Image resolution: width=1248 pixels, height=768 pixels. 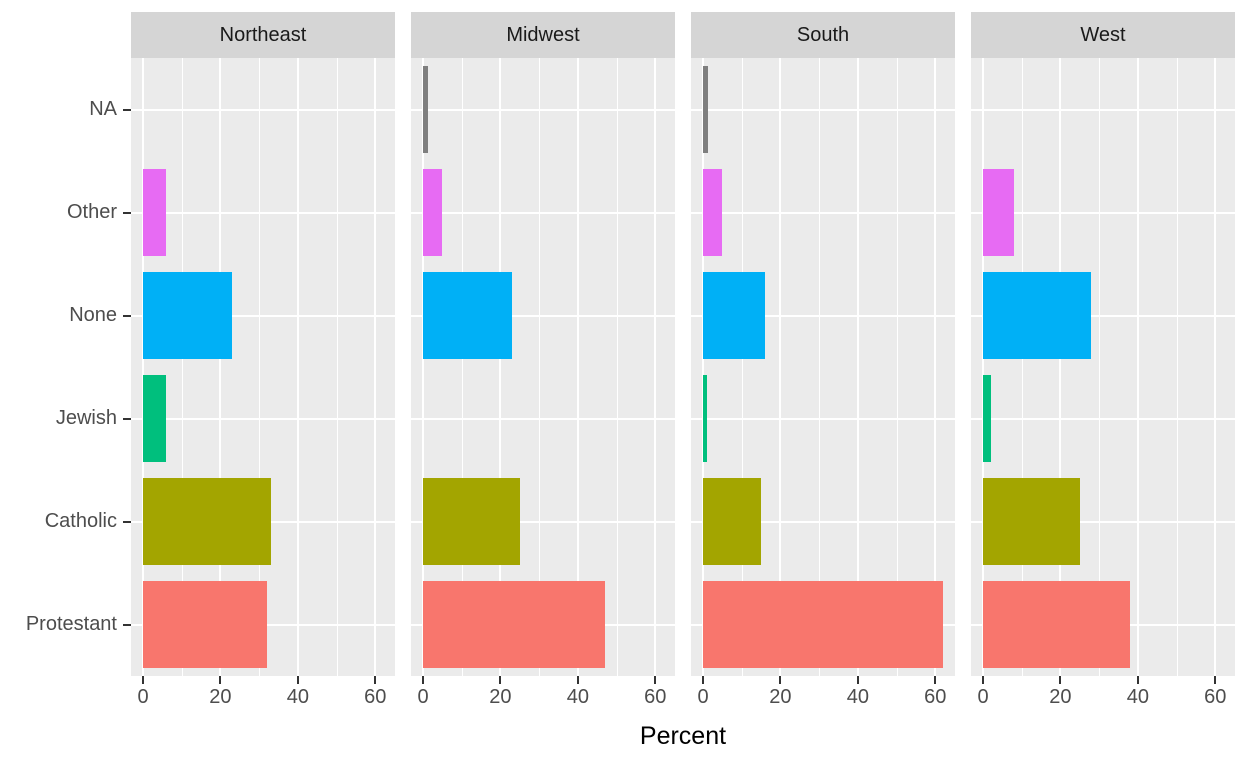 What do you see at coordinates (423, 697) in the screenshot?
I see `x-tick-label-midwest-0: 0` at bounding box center [423, 697].